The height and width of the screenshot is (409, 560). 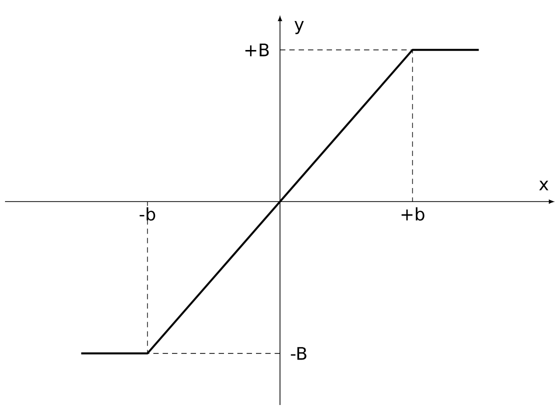 I want to click on x-tick-label: -b, so click(x=148, y=214).